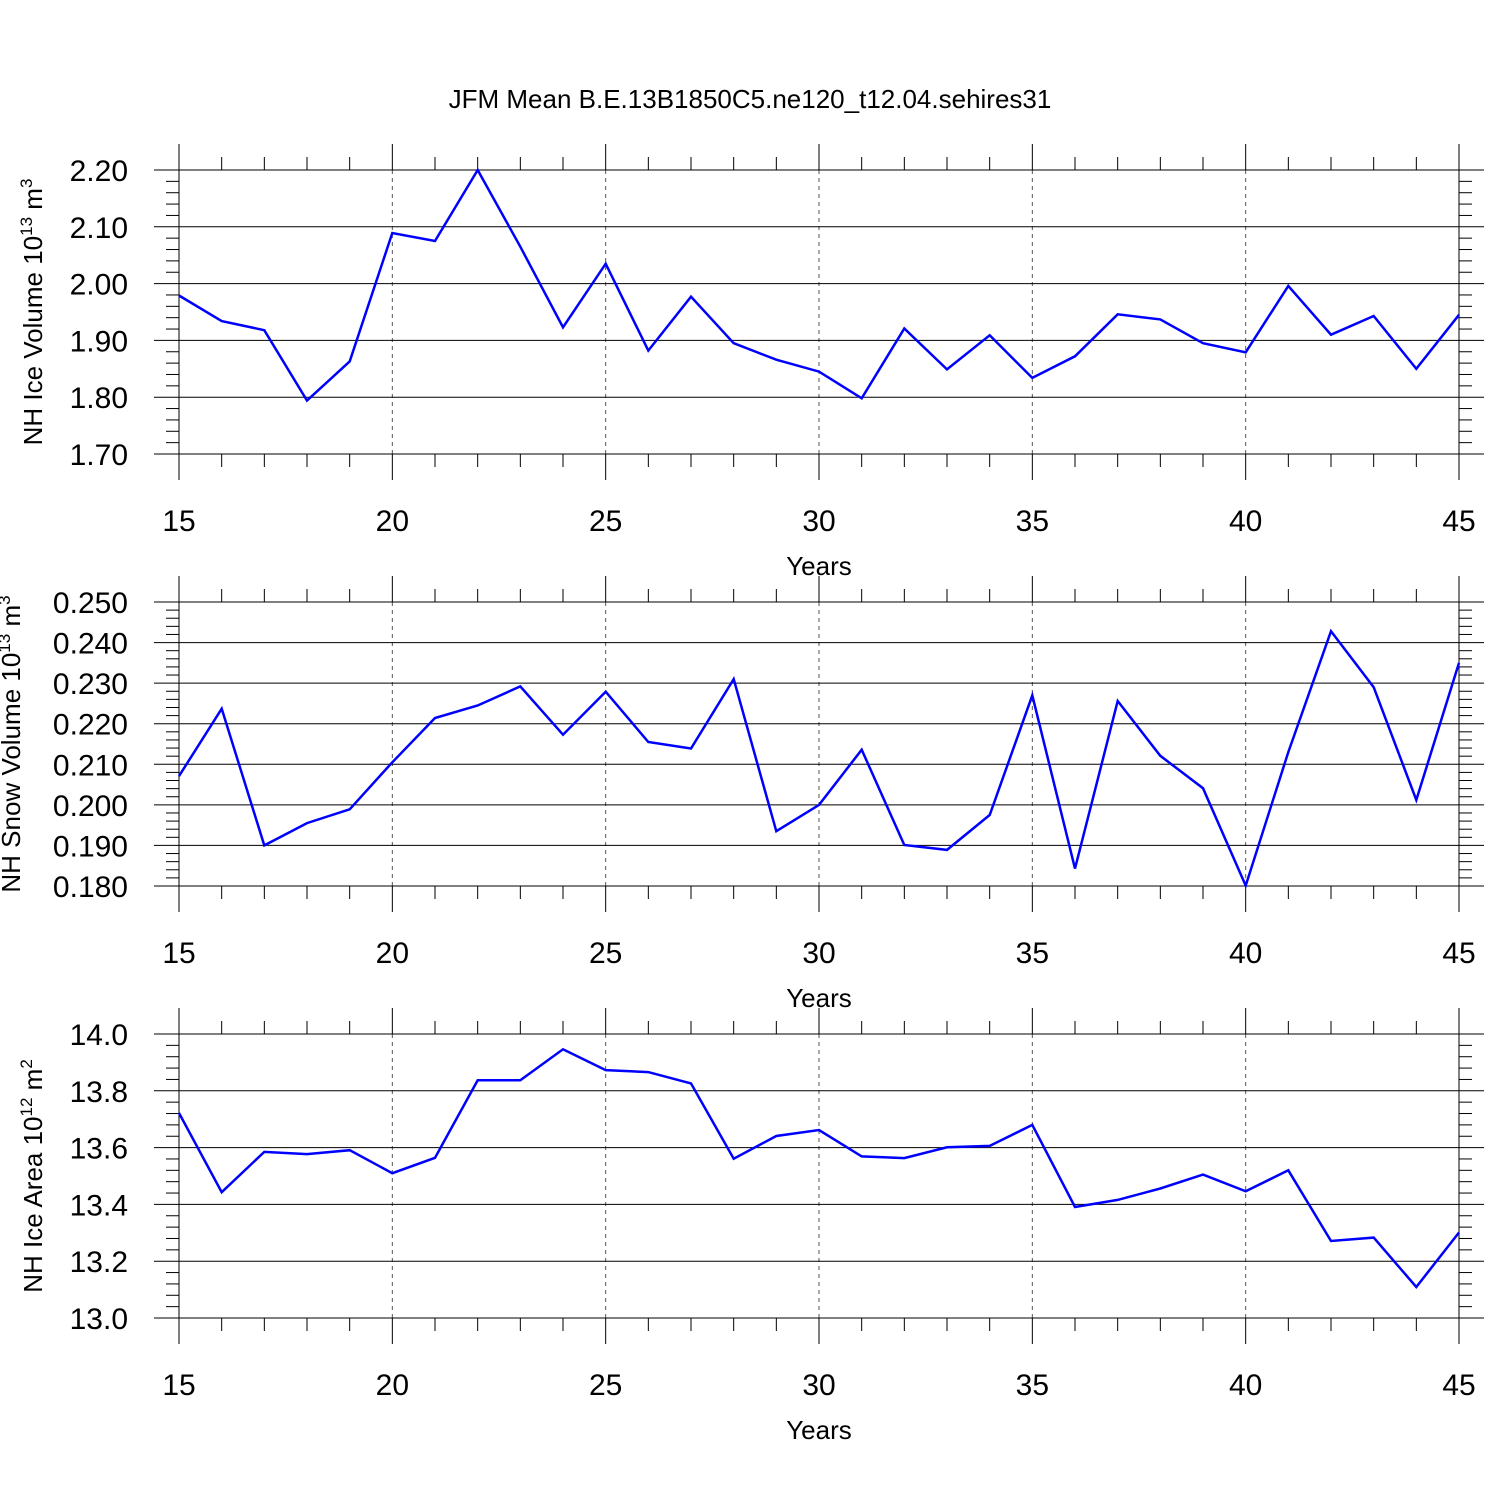 The width and height of the screenshot is (1500, 1500). Describe the element at coordinates (90, 684) in the screenshot. I see `y-tick-label: 0.230` at that location.